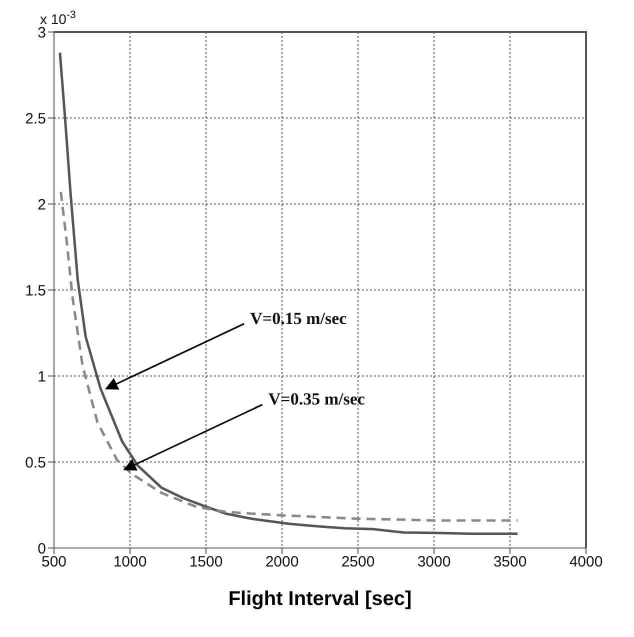 This screenshot has width=634, height=637. I want to click on y-tick-label: 3, so click(42, 33).